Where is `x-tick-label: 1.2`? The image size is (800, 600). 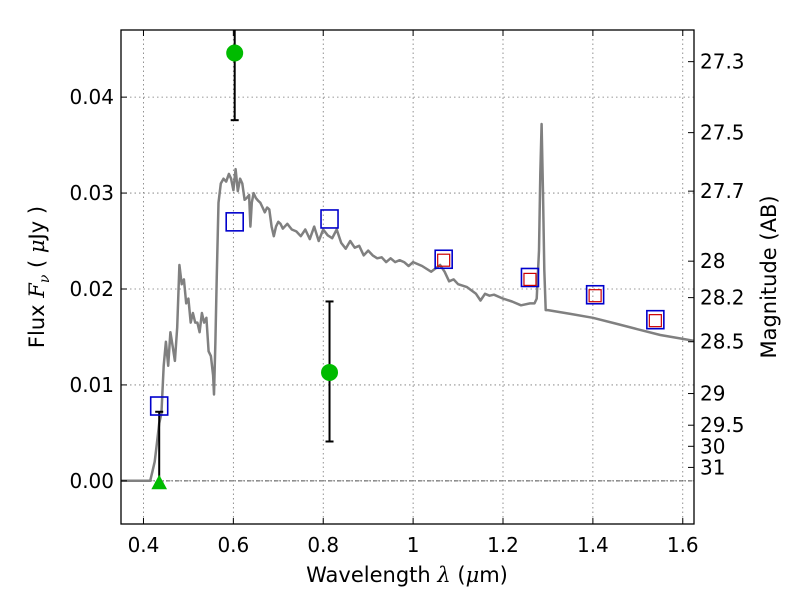 x-tick-label: 1.2 is located at coordinates (503, 545).